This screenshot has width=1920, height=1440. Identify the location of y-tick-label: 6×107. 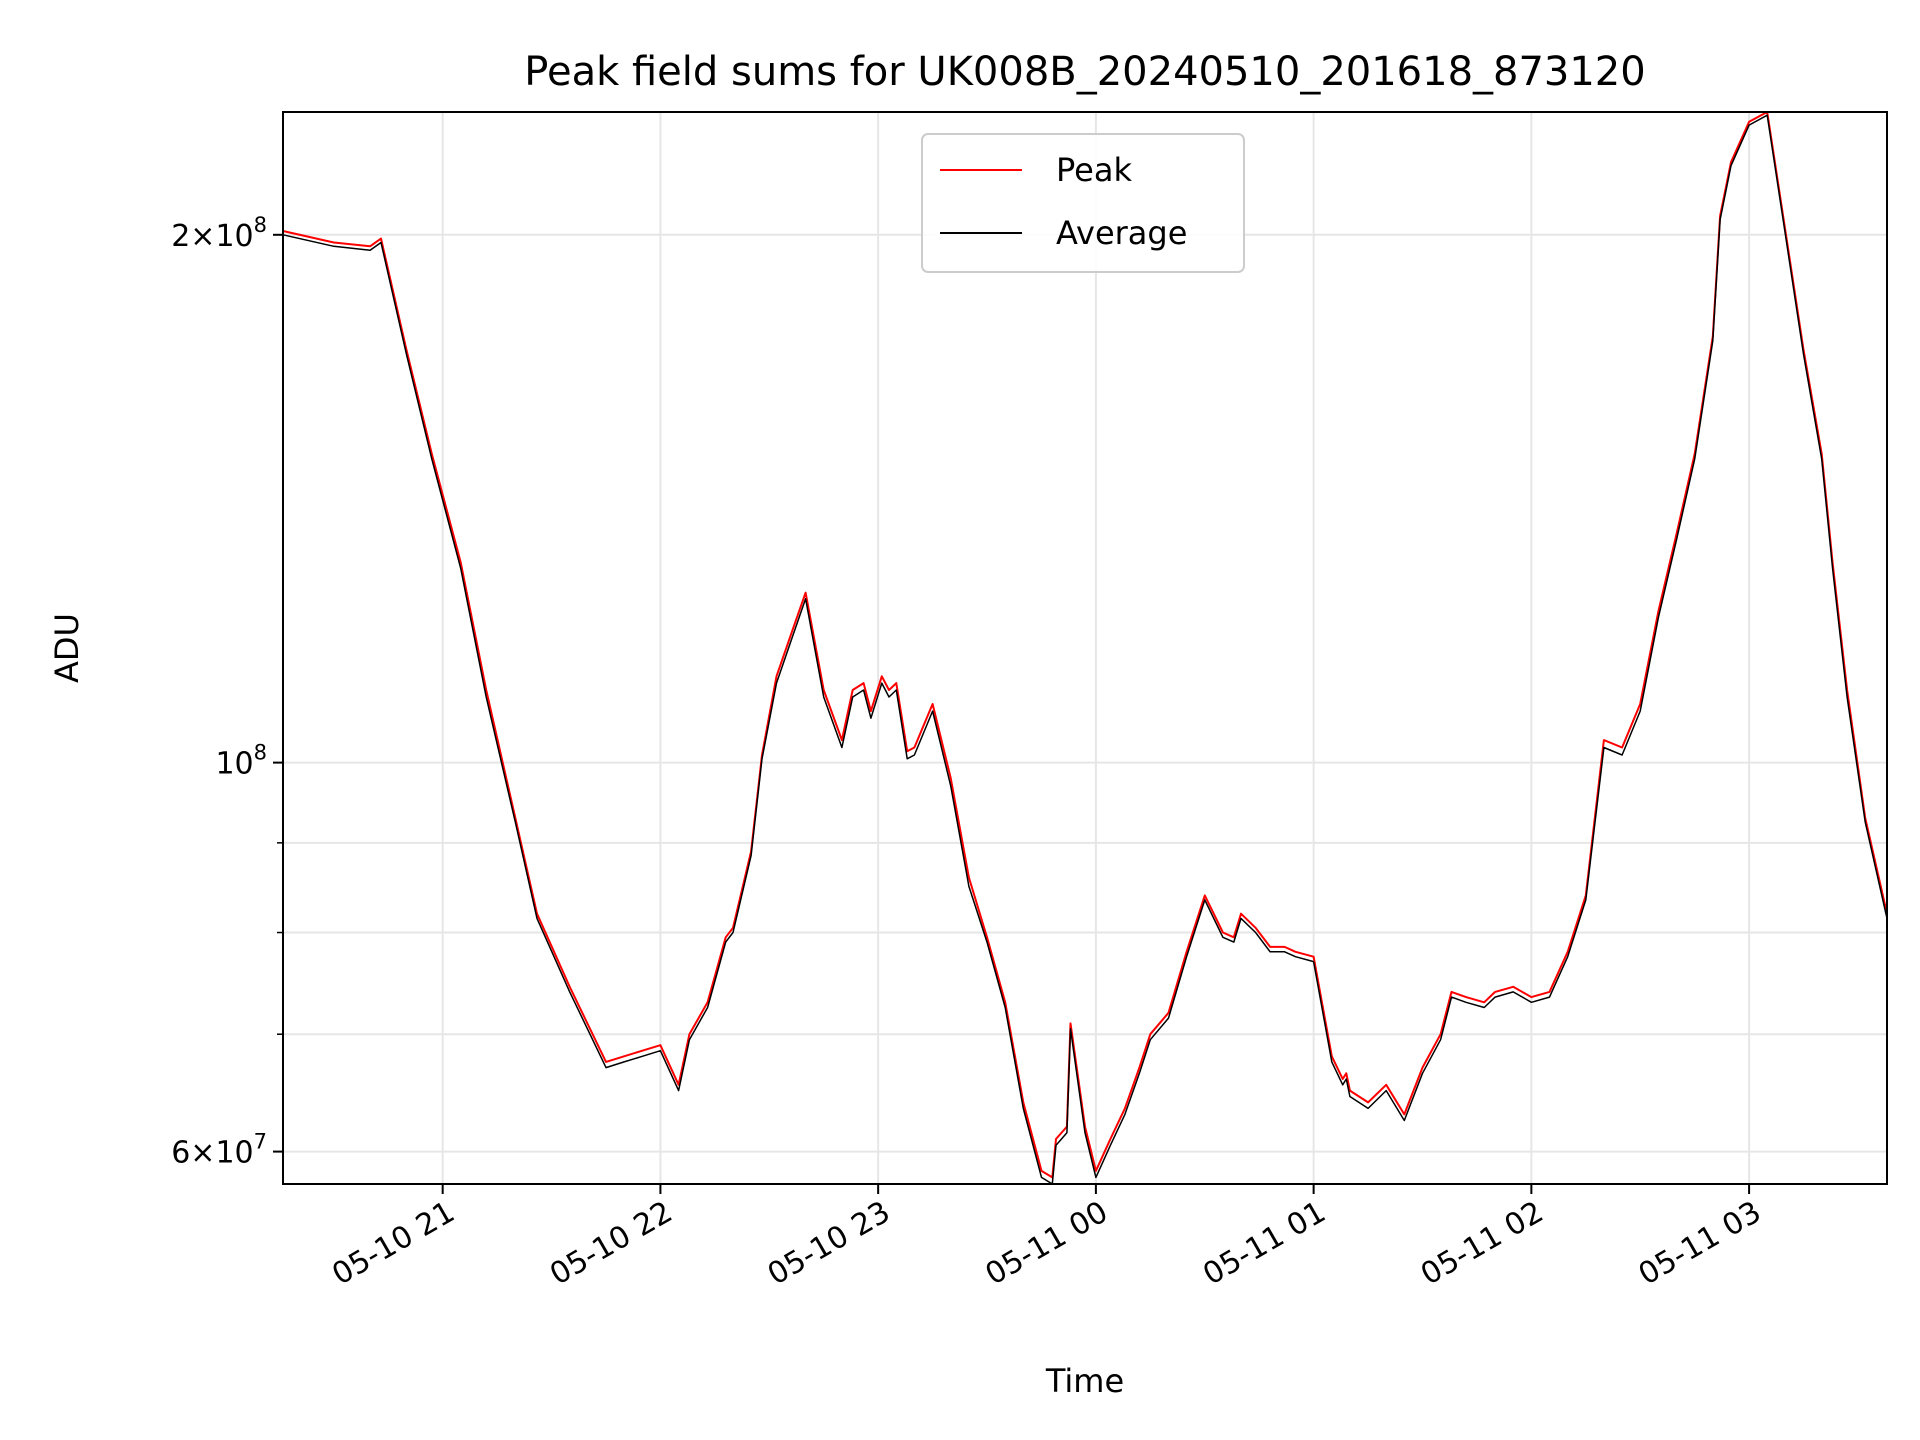
(219, 1150).